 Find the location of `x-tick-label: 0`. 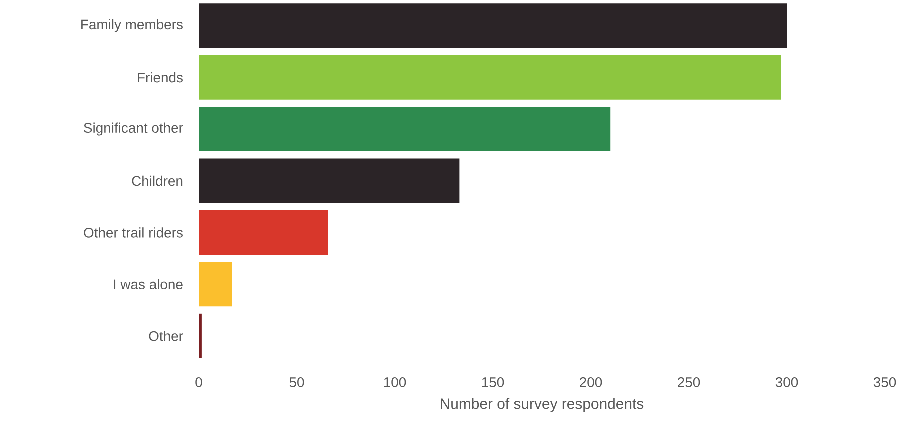

x-tick-label: 0 is located at coordinates (199, 383).